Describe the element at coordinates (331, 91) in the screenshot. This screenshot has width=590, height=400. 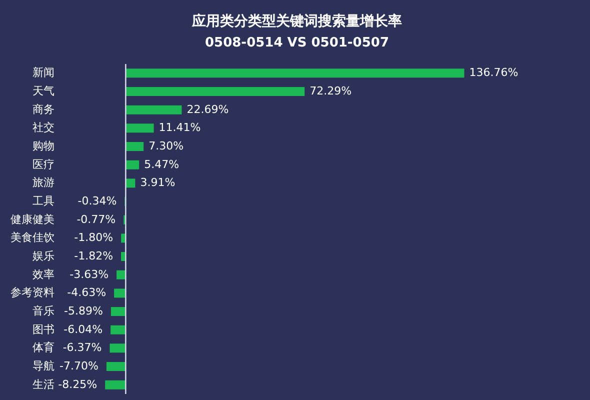
I see `data-label: 72.29%` at that location.